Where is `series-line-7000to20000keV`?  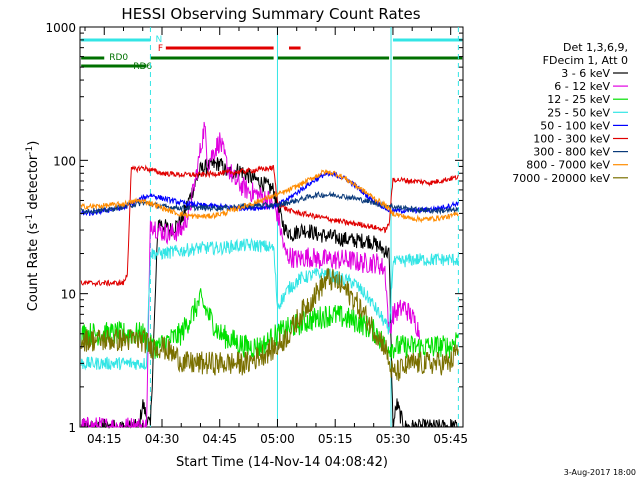
series-line-7000to20000keV is located at coordinates (269, 324).